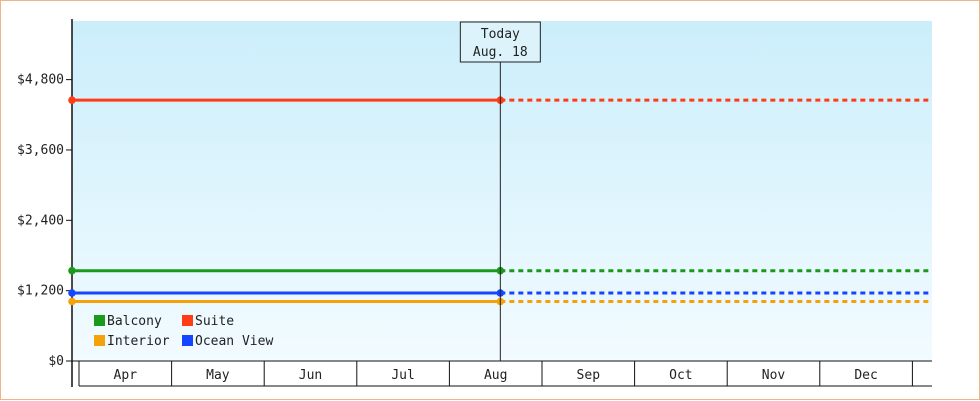  Describe the element at coordinates (865, 375) in the screenshot. I see `x-tick-label: Dec` at that location.